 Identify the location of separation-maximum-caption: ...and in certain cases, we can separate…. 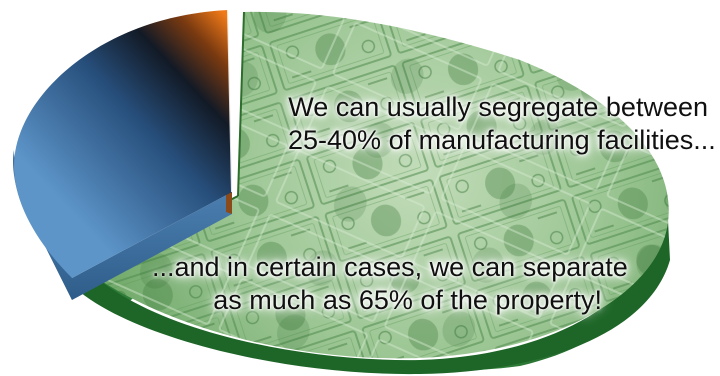
(390, 284).